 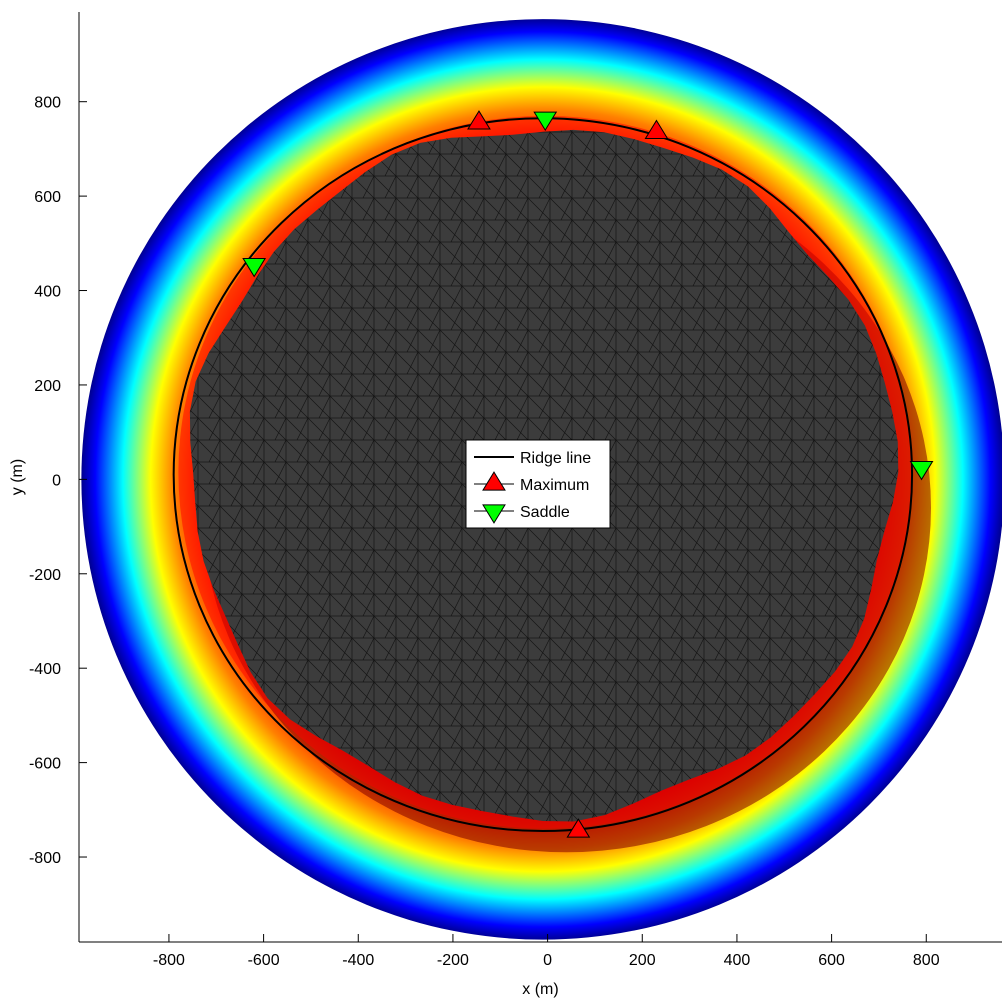 I want to click on x-tick-label: -400, so click(x=358, y=960).